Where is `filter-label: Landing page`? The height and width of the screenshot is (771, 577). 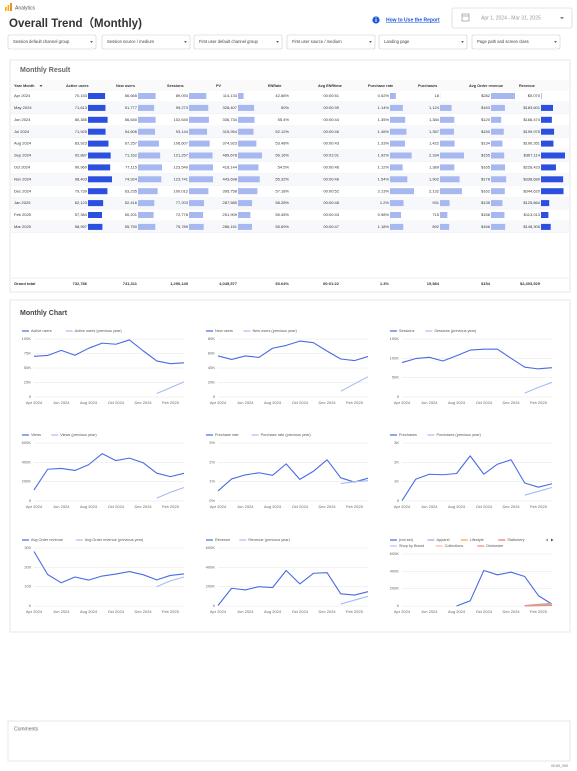 filter-label: Landing page is located at coordinates (397, 41).